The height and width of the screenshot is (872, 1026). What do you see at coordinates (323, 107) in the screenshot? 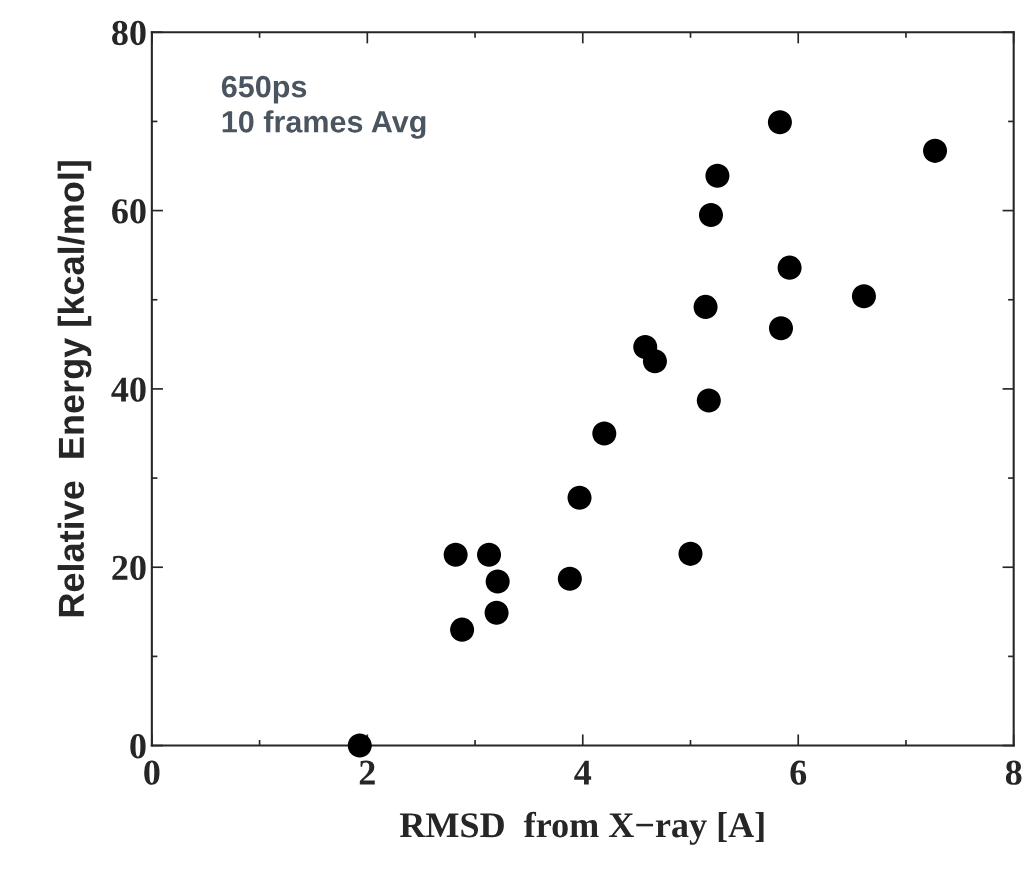
I see `annotation: 650ps 10 frames Avg` at bounding box center [323, 107].